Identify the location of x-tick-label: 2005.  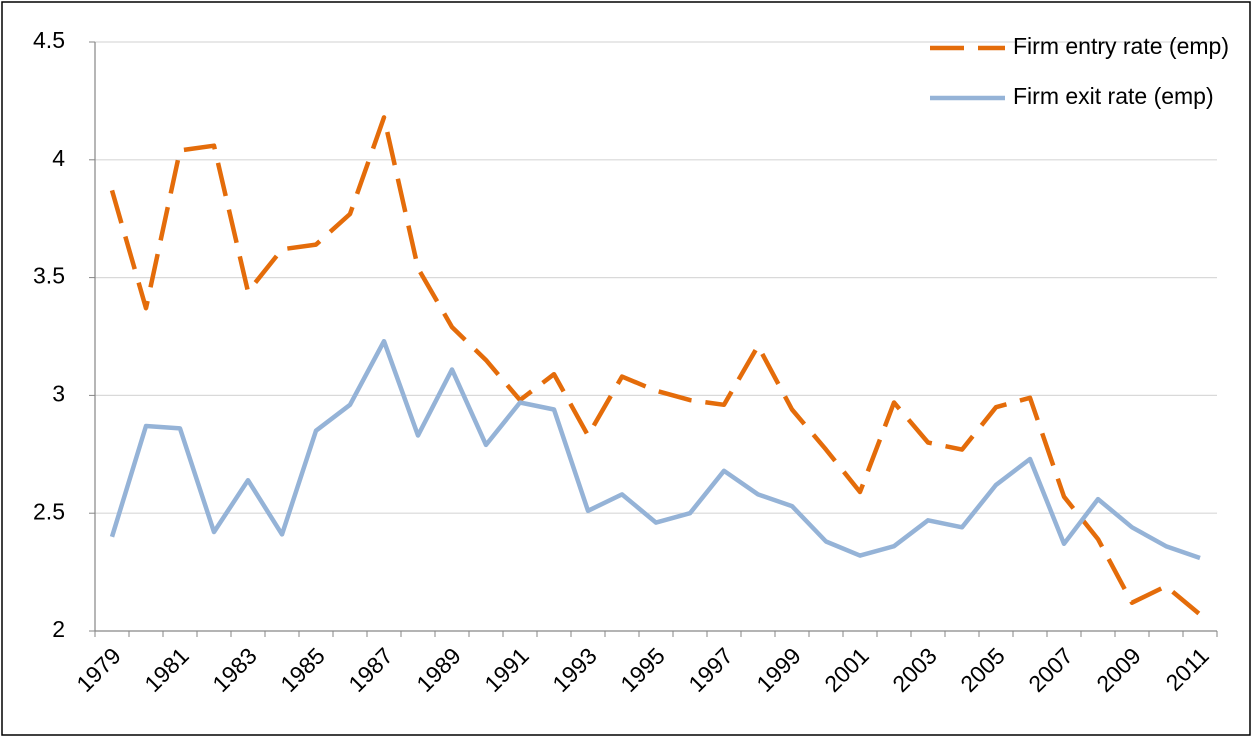
(982, 669).